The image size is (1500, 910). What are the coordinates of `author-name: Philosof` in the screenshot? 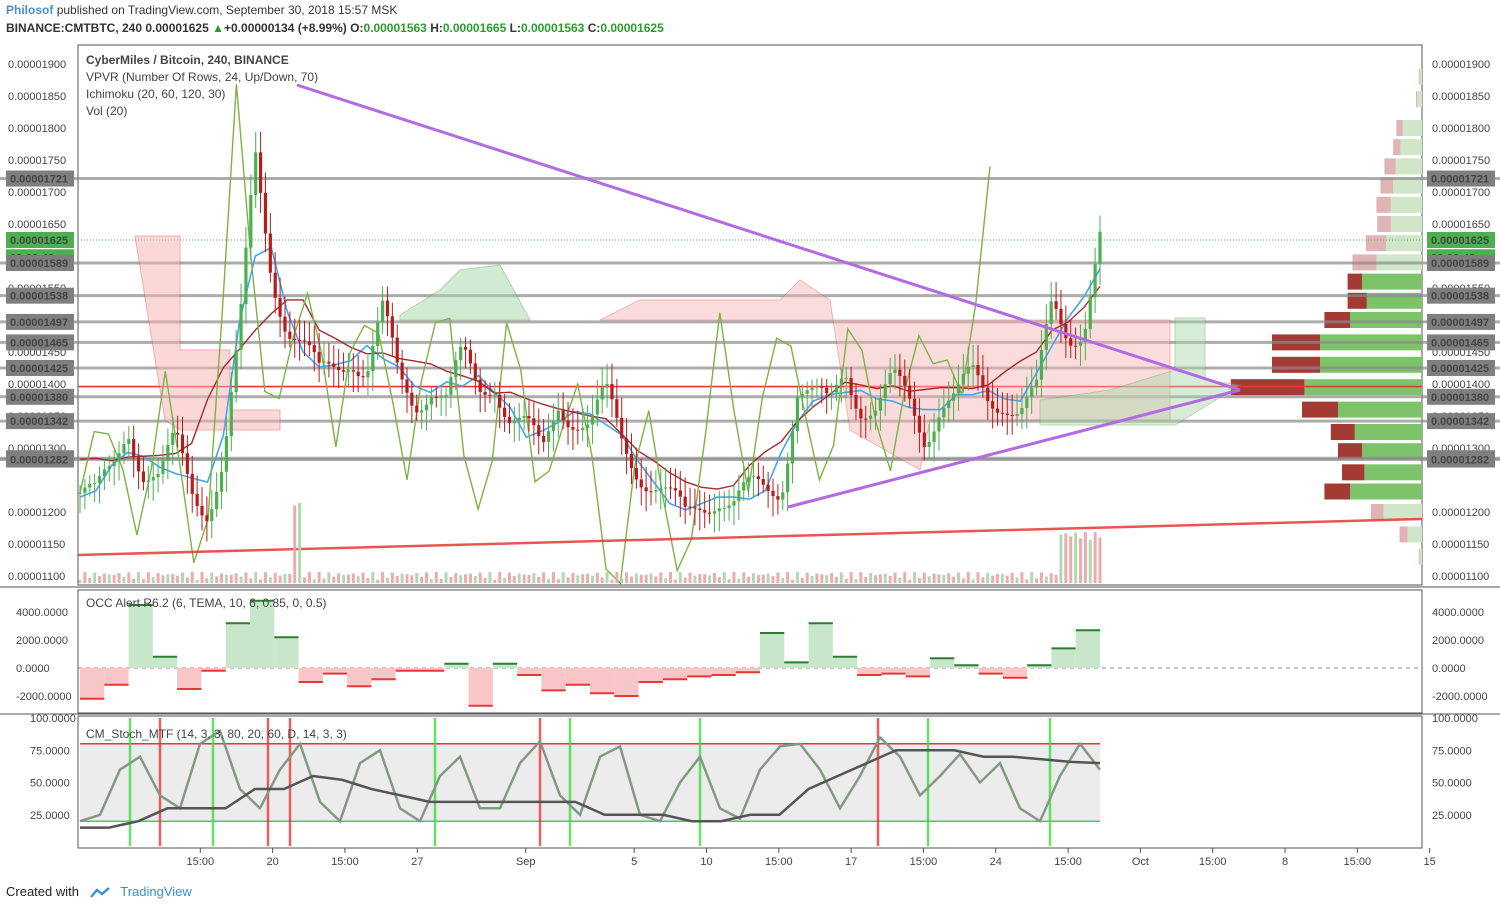 It's located at (30, 10).